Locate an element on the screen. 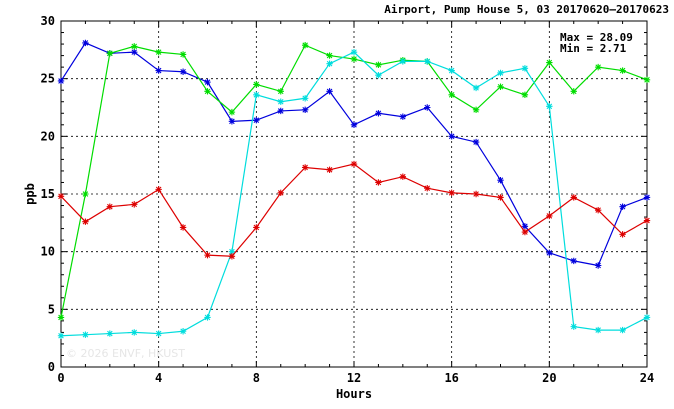  x-tick-labels: 0 4 8 12 16 20 24 is located at coordinates (355, 378).